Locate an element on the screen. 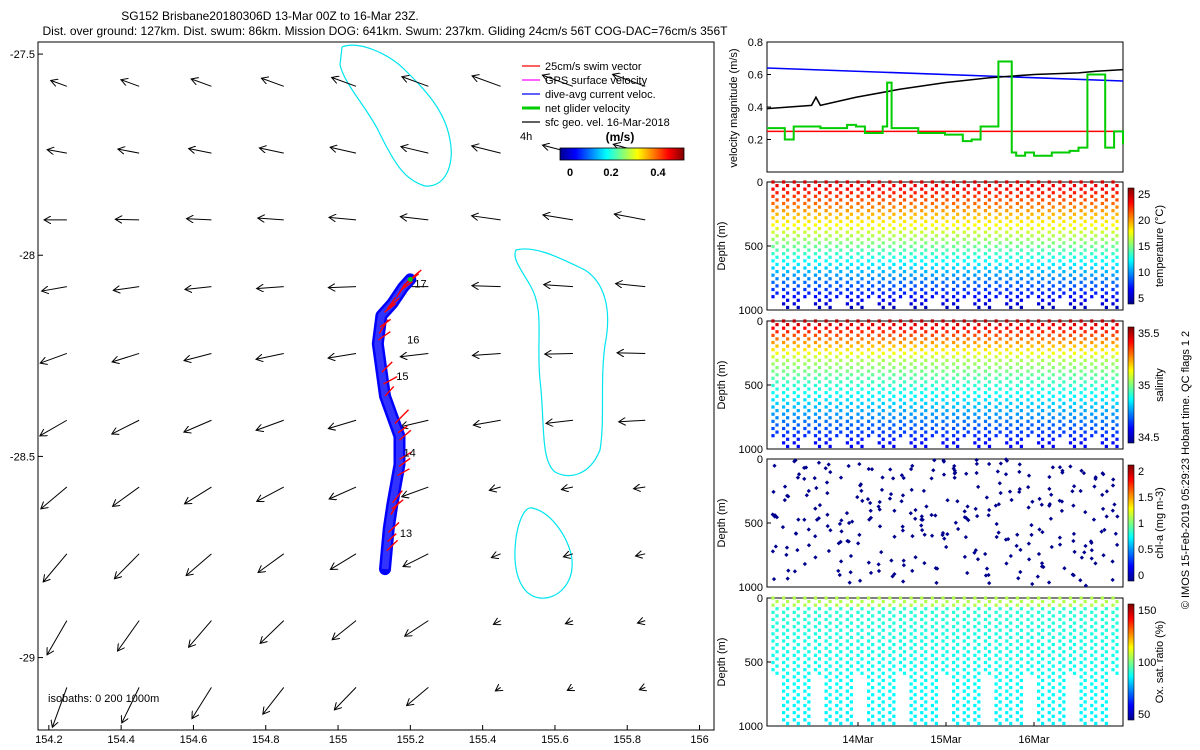 This screenshot has height=750, width=1200. profile-samples is located at coordinates (945, 245).